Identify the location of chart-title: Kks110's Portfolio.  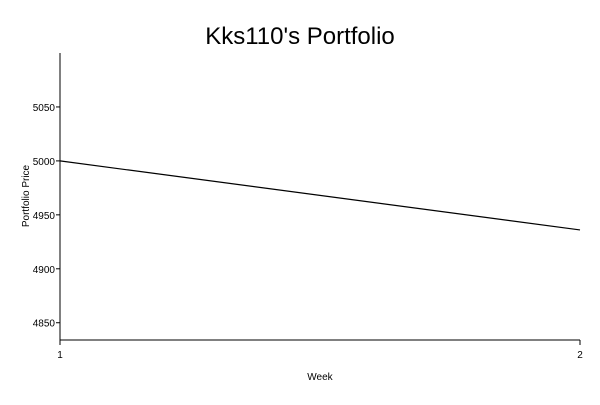
(300, 36).